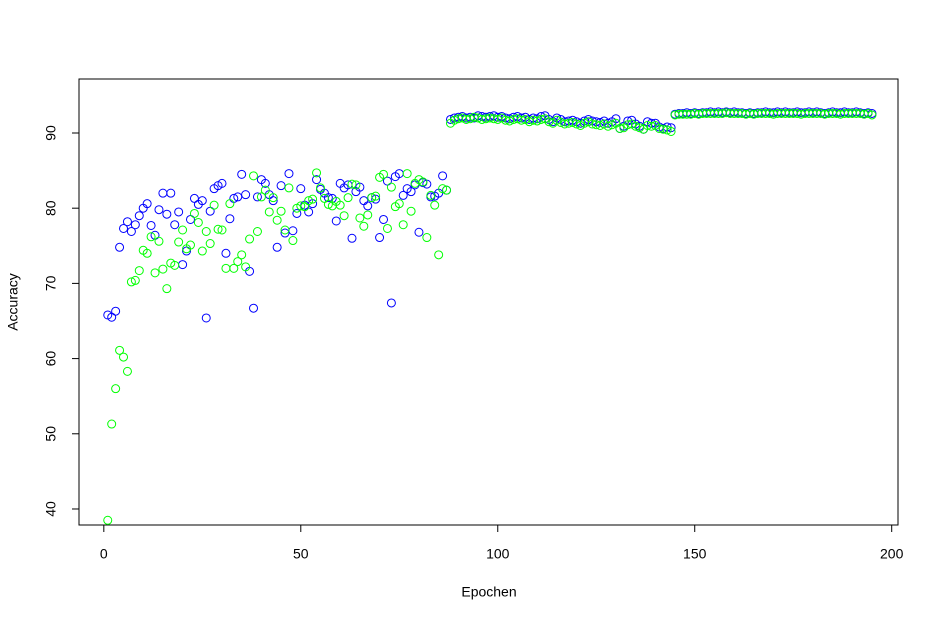  I want to click on y-tick-label: 80, so click(51, 208).